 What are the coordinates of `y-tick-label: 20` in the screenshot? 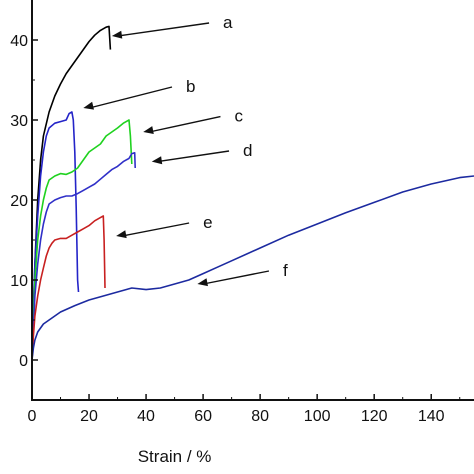 It's located at (19, 201).